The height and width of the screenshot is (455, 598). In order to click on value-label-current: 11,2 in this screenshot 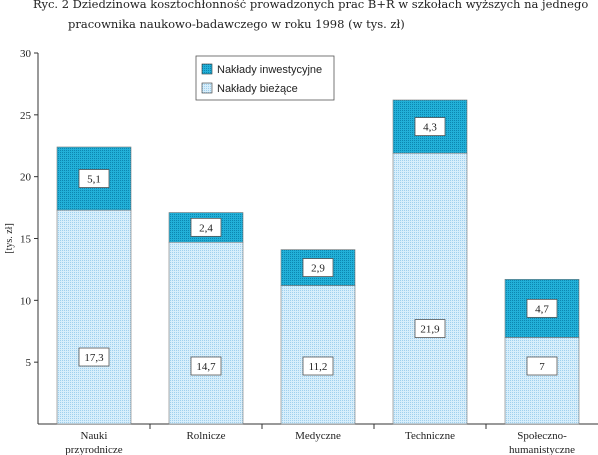, I will do `click(318, 367)`.